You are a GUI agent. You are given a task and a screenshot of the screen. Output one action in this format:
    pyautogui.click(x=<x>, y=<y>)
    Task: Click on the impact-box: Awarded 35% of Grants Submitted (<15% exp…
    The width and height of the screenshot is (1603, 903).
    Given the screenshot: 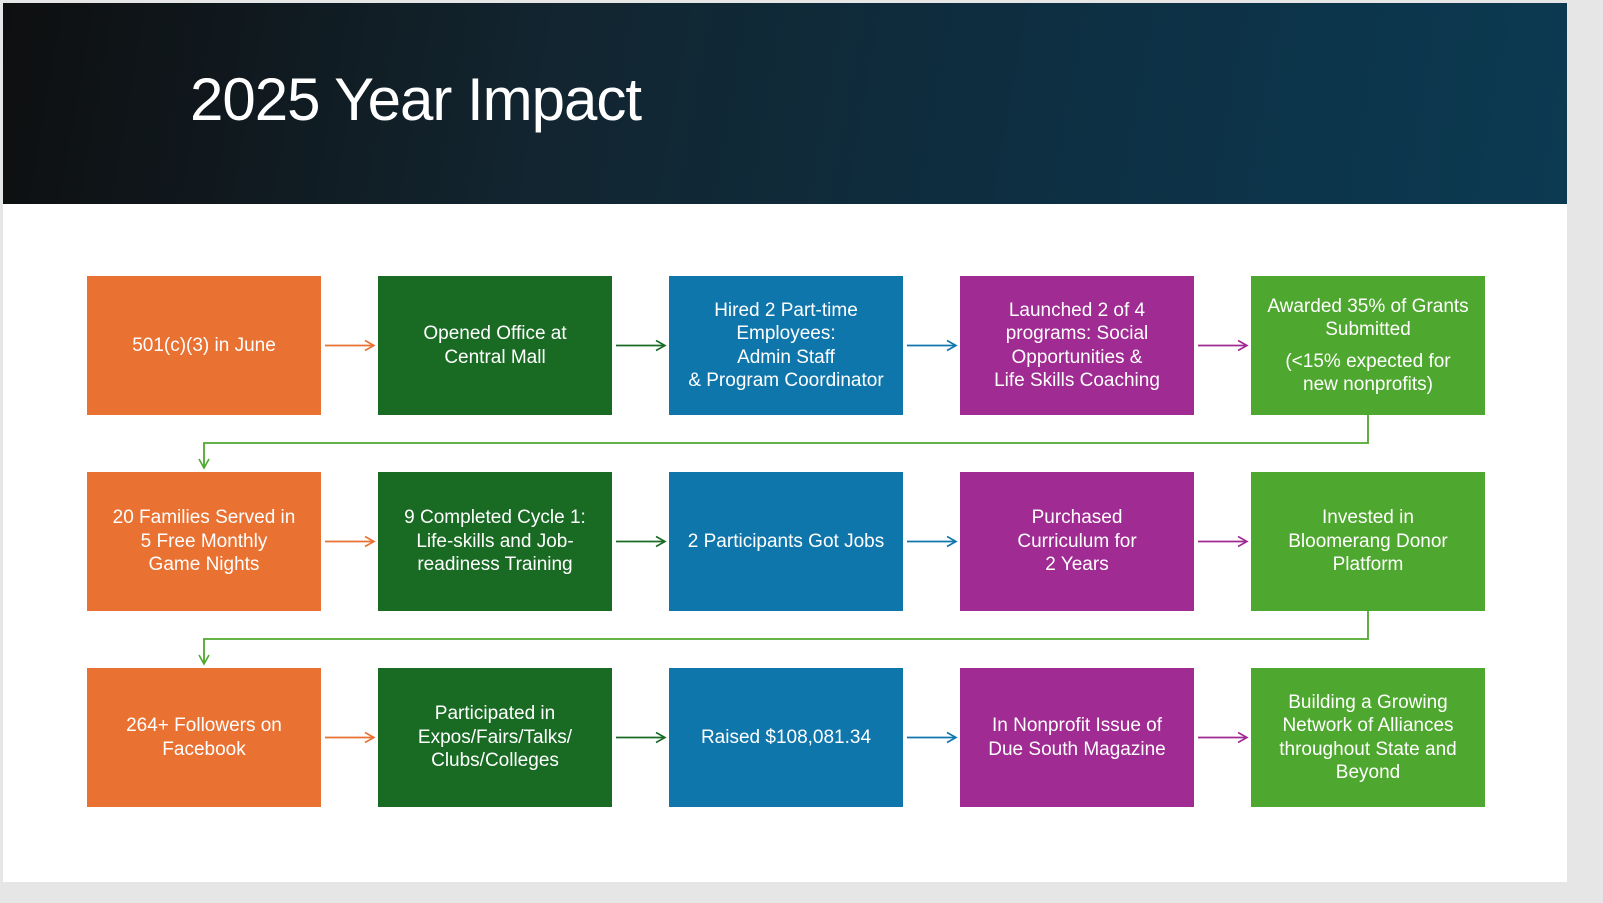 What is the action you would take?
    pyautogui.click(x=1368, y=345)
    